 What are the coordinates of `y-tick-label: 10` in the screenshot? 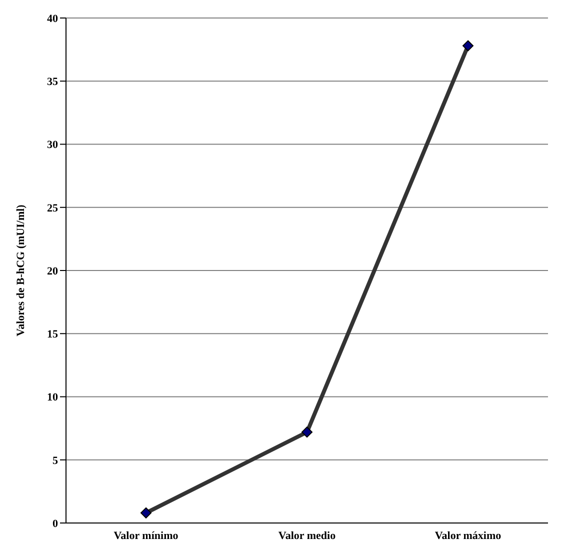 It's located at (52, 398).